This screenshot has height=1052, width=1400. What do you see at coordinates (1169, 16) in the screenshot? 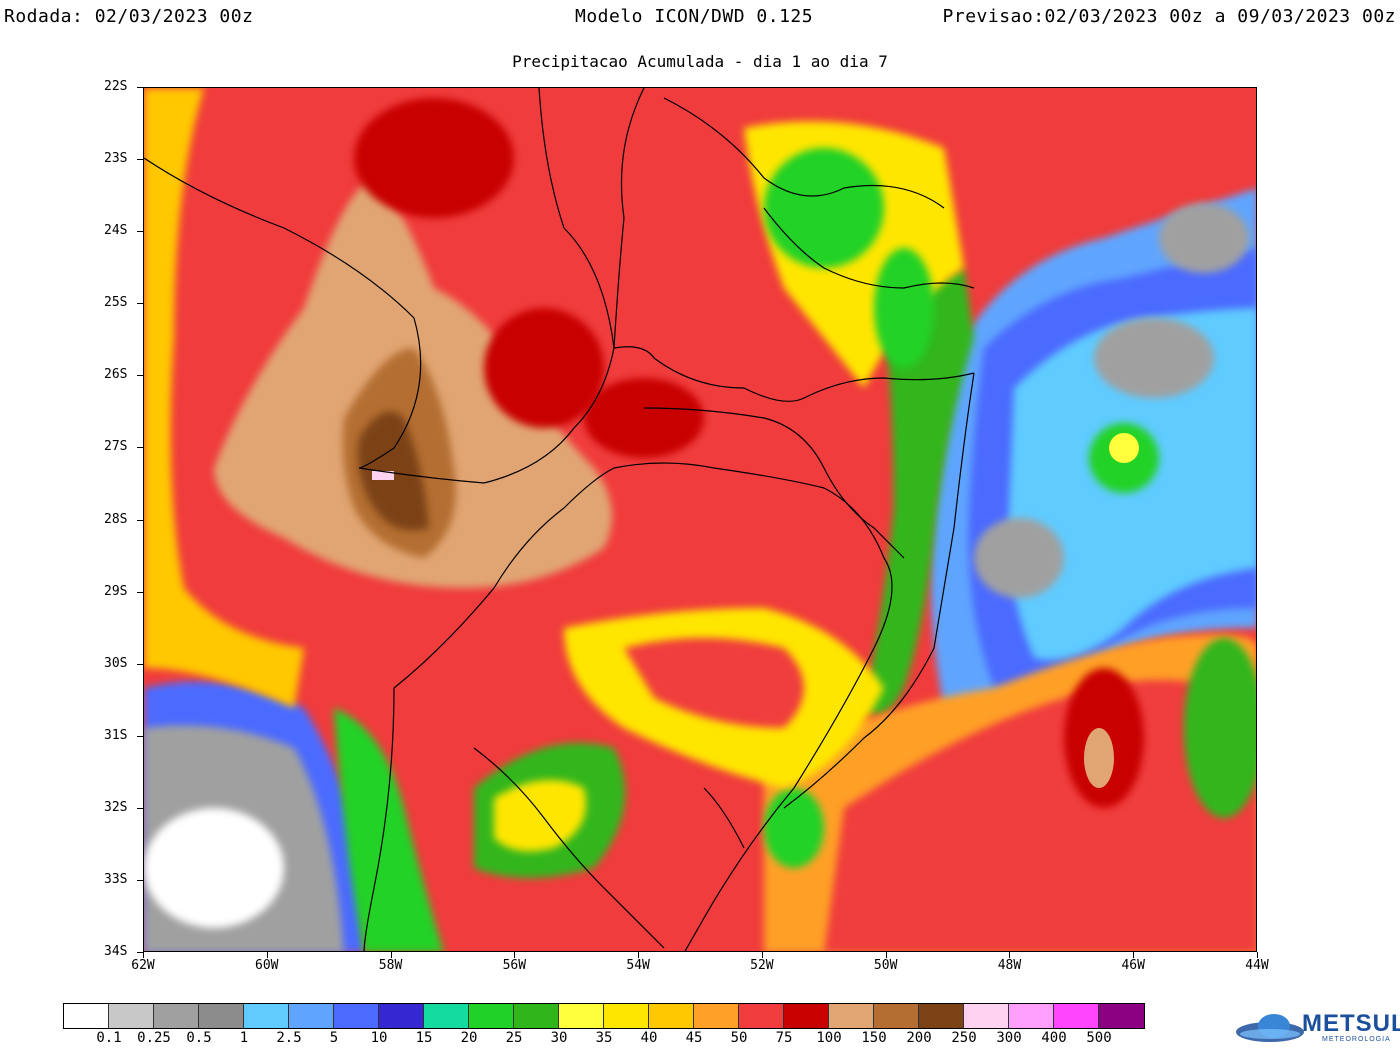
I see `forecast-label: Previsao:02/03/2023 00z a 09/03/2023 00z` at bounding box center [1169, 16].